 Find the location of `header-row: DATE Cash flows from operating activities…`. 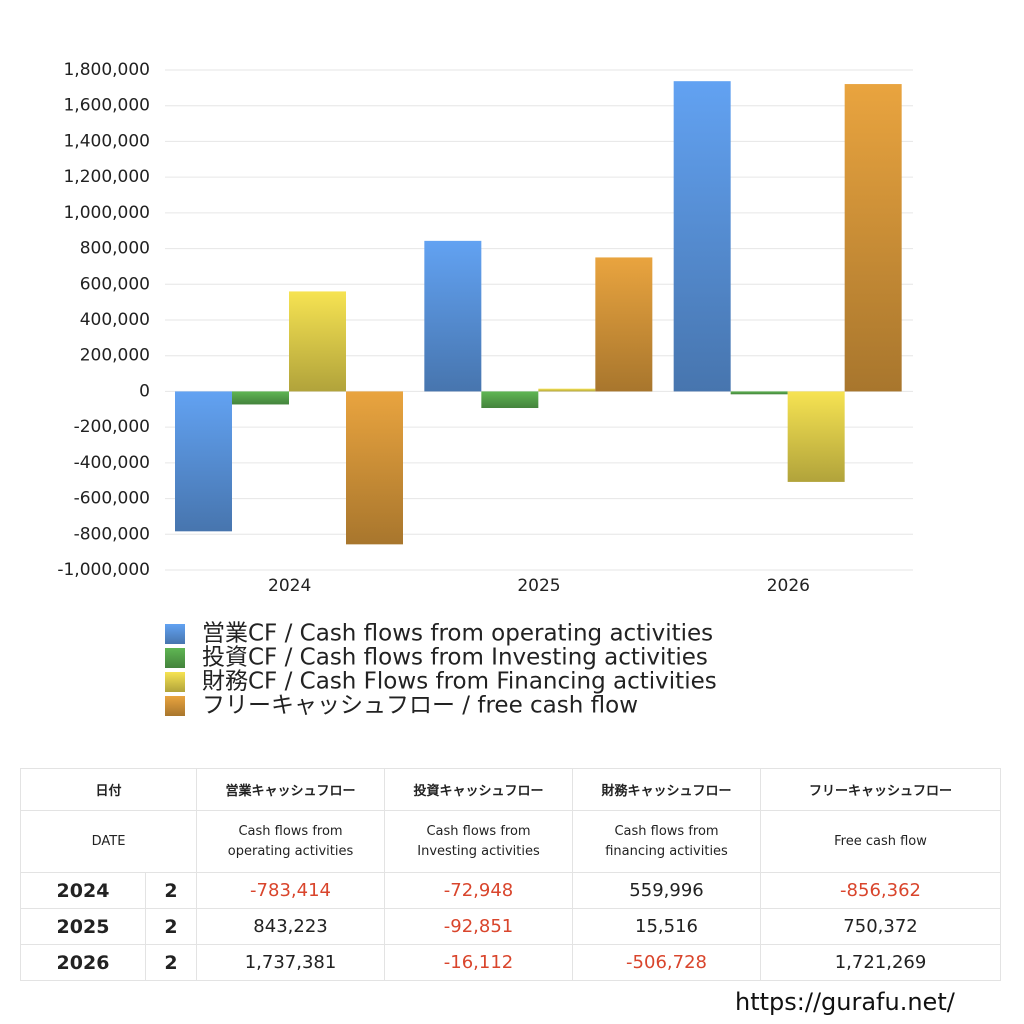

header-row: DATE Cash flows from operating activities… is located at coordinates (510, 841).